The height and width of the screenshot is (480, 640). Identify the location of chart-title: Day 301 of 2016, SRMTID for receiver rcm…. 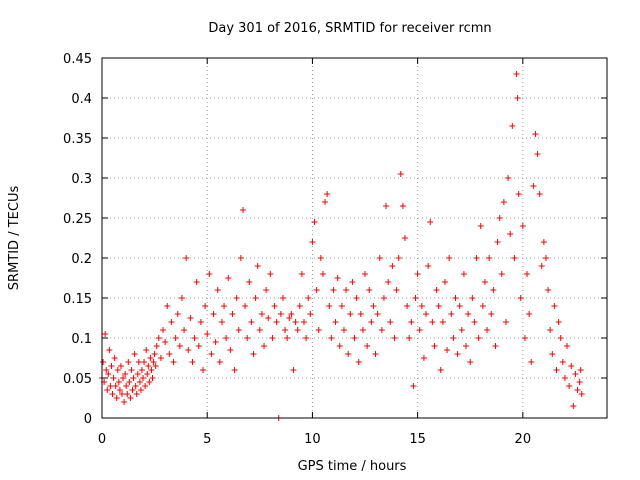
(349, 28).